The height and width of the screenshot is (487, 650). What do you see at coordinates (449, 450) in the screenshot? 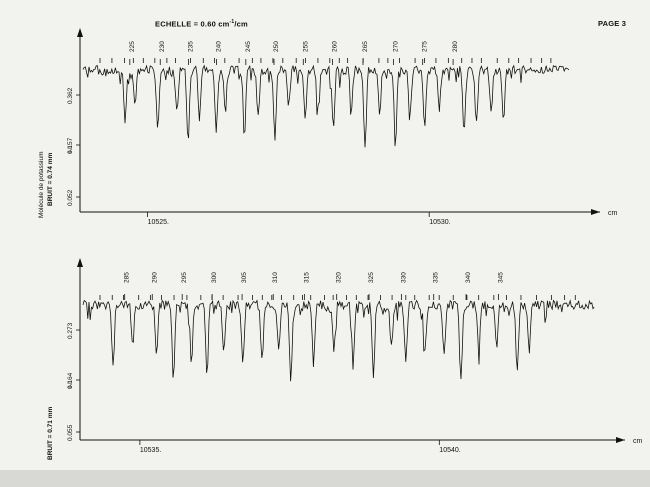
I see `x-tick-label: 10540.` at bounding box center [449, 450].